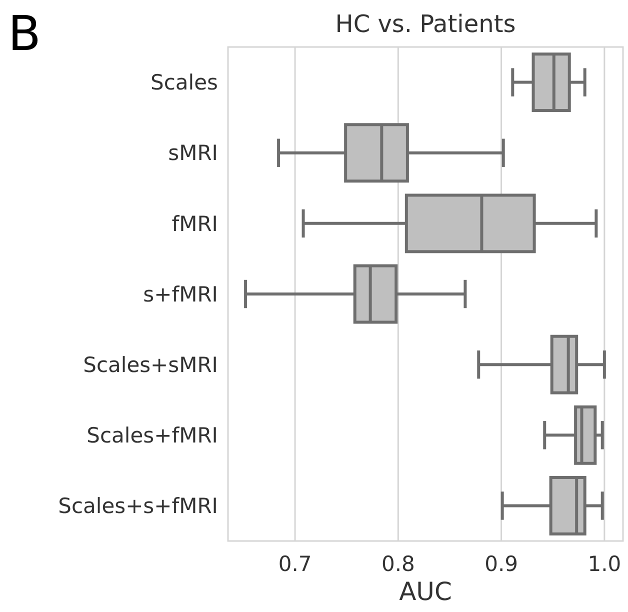 The height and width of the screenshot is (612, 628). What do you see at coordinates (295, 564) in the screenshot?
I see `x-tick-label: 0.7` at bounding box center [295, 564].